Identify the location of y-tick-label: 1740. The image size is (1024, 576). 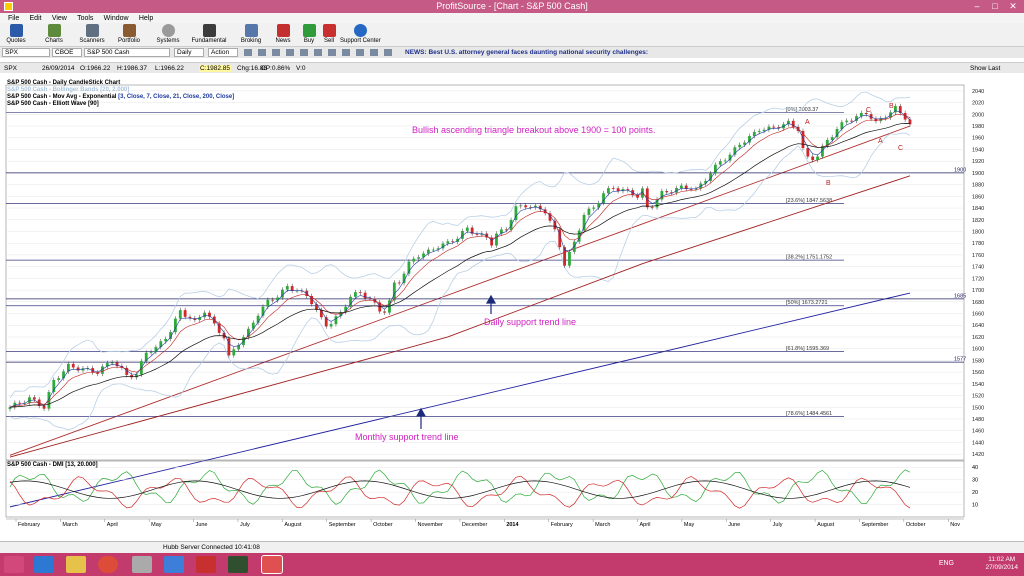
(978, 268).